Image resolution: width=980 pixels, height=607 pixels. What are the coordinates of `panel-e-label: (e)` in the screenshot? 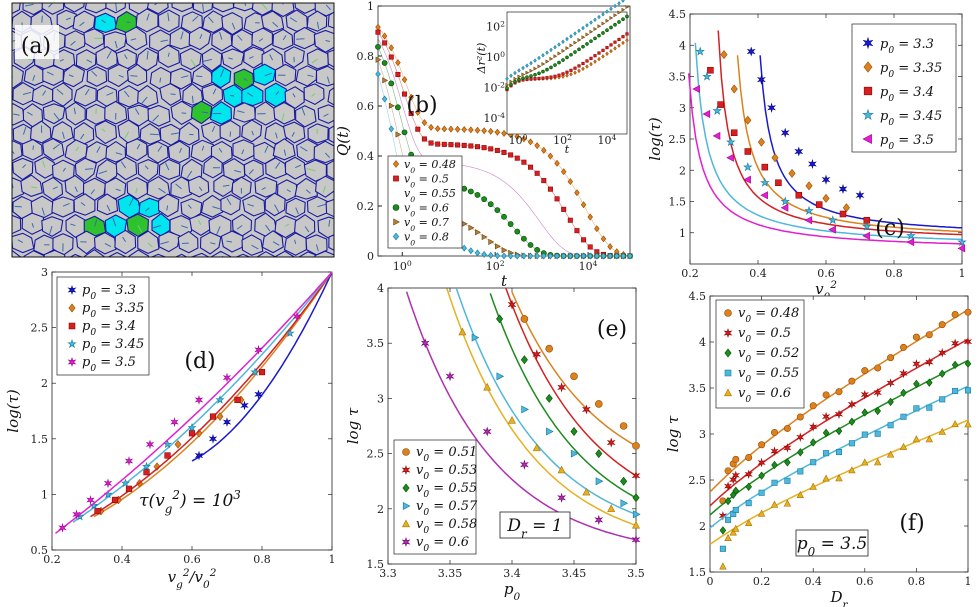 It's located at (612, 329).